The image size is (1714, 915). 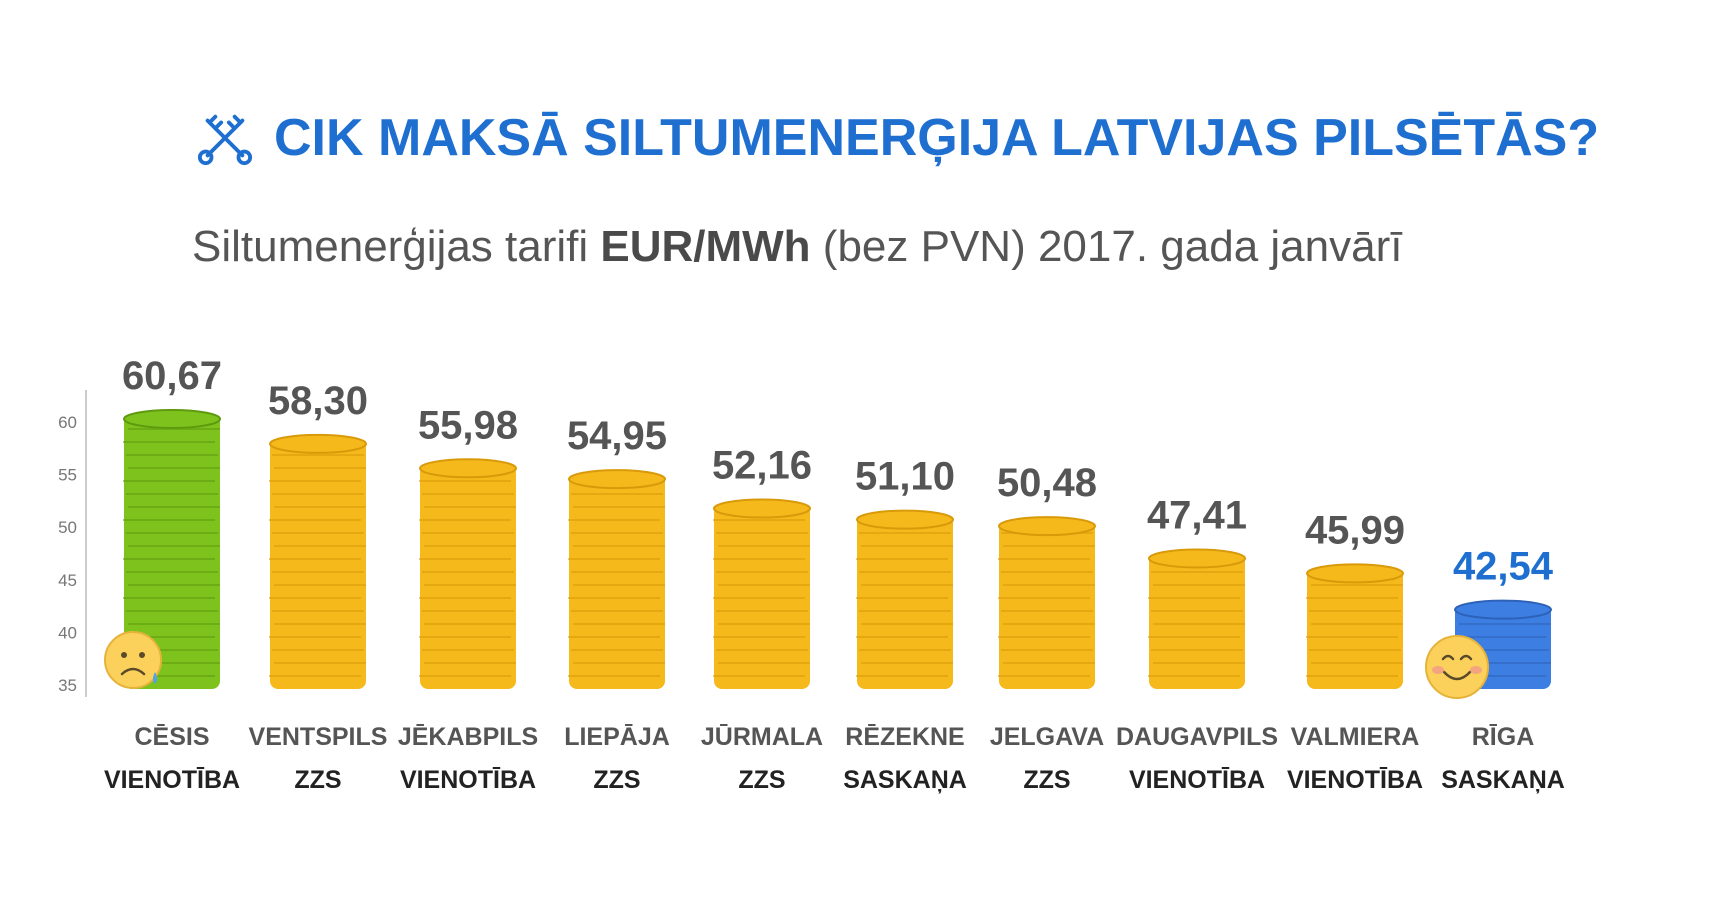 I want to click on value-label: 47,41, so click(x=1197, y=515).